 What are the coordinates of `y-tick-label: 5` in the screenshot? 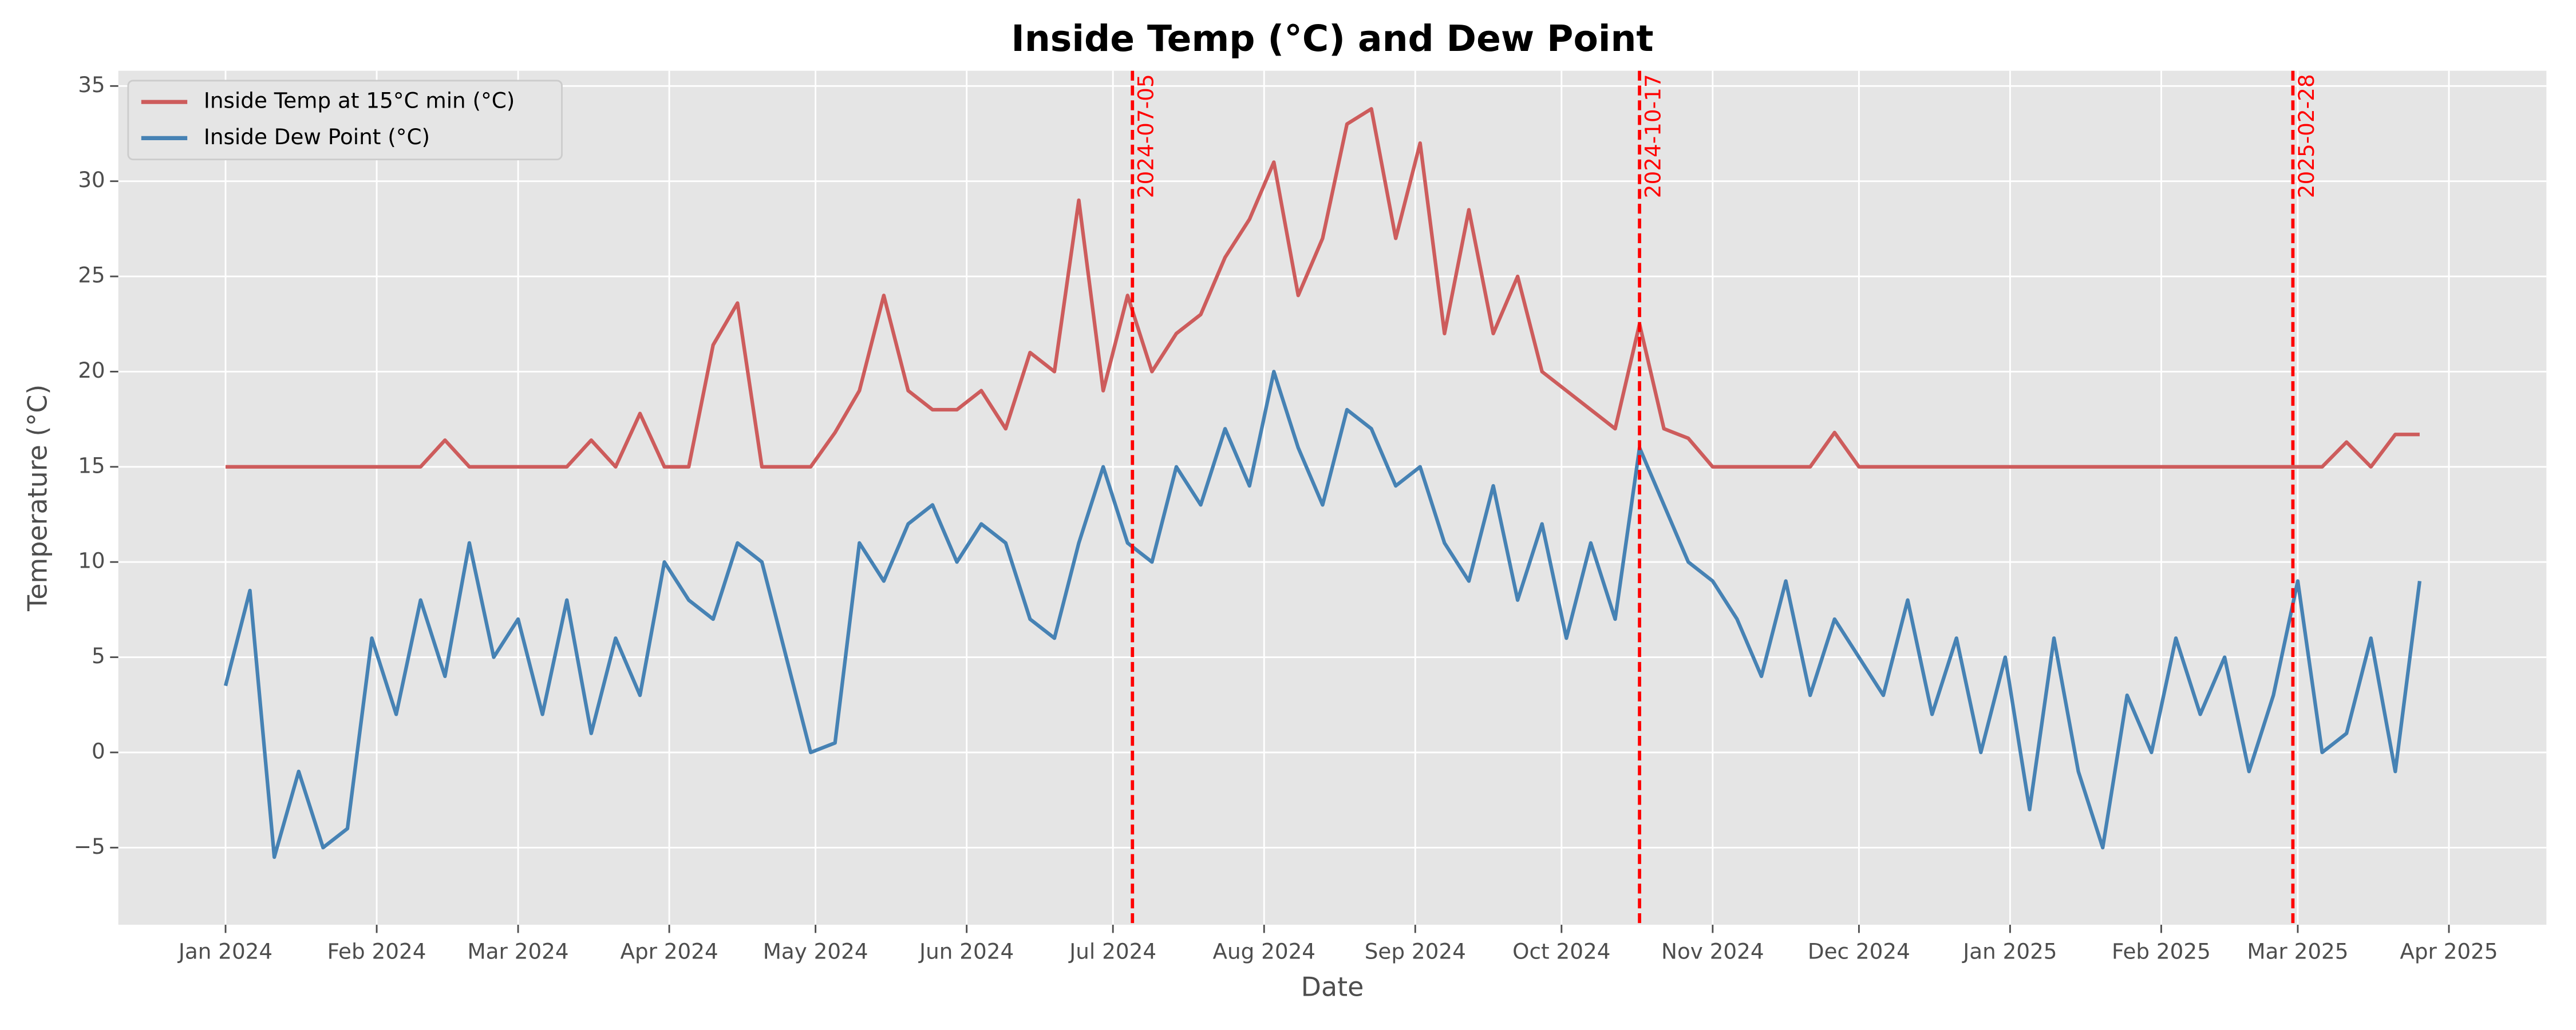 It's located at (98, 655).